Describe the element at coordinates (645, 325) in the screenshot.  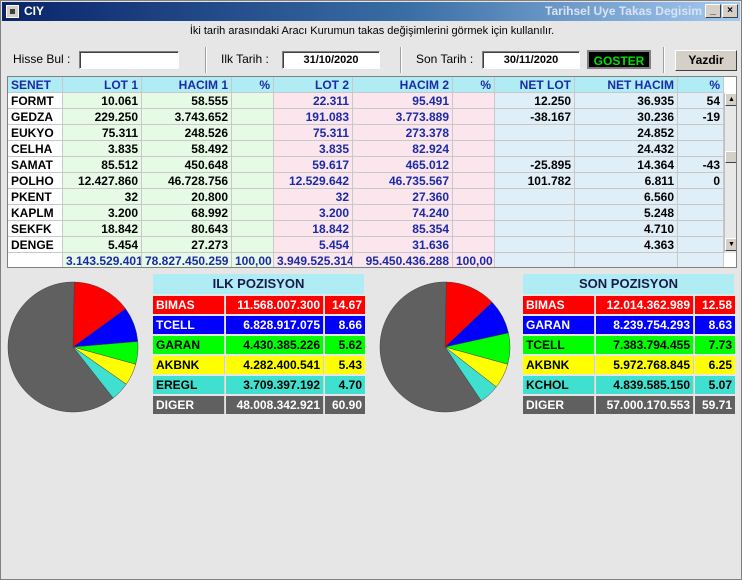
I see `position-value: 8.239.754.293` at that location.